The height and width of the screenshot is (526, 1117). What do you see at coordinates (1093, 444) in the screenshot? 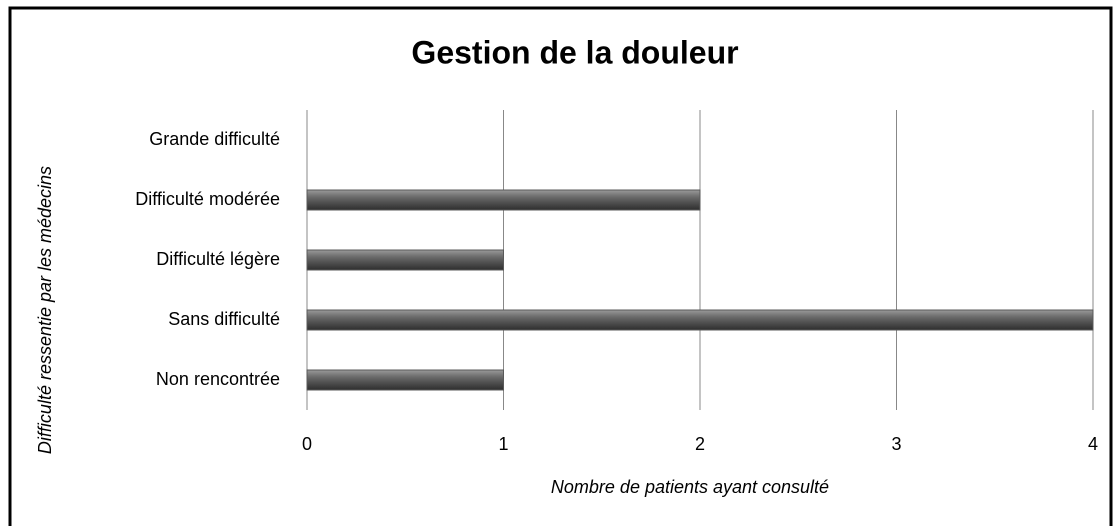
I see `x-tick-label: 4` at bounding box center [1093, 444].